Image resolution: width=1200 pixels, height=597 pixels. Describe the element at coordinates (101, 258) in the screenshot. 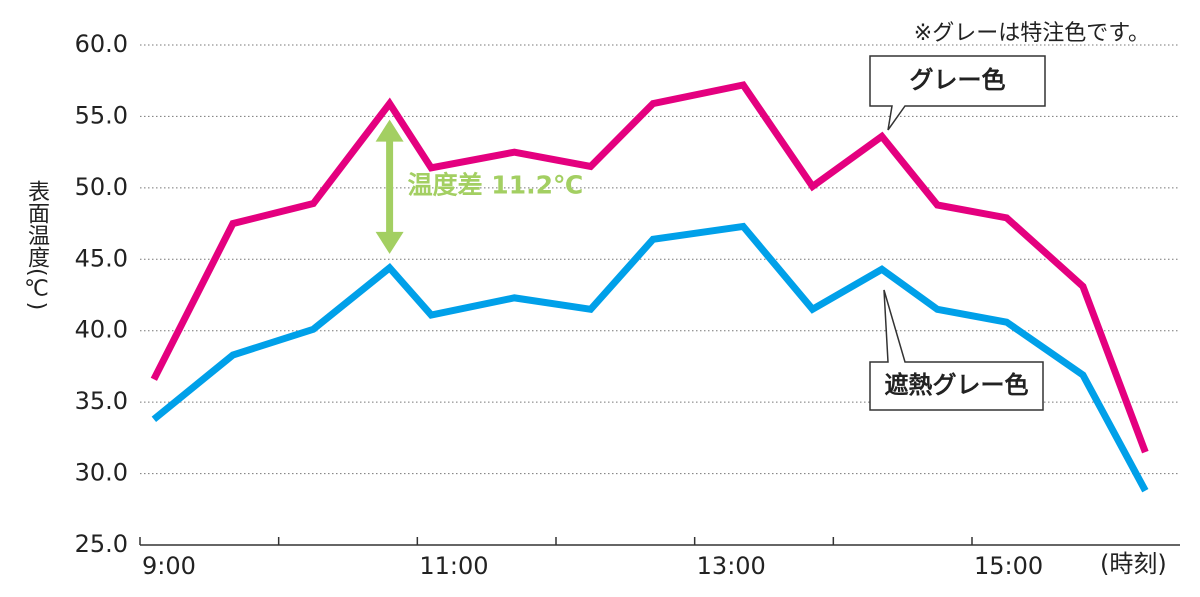

I see `y-tick-label: 45.0` at that location.